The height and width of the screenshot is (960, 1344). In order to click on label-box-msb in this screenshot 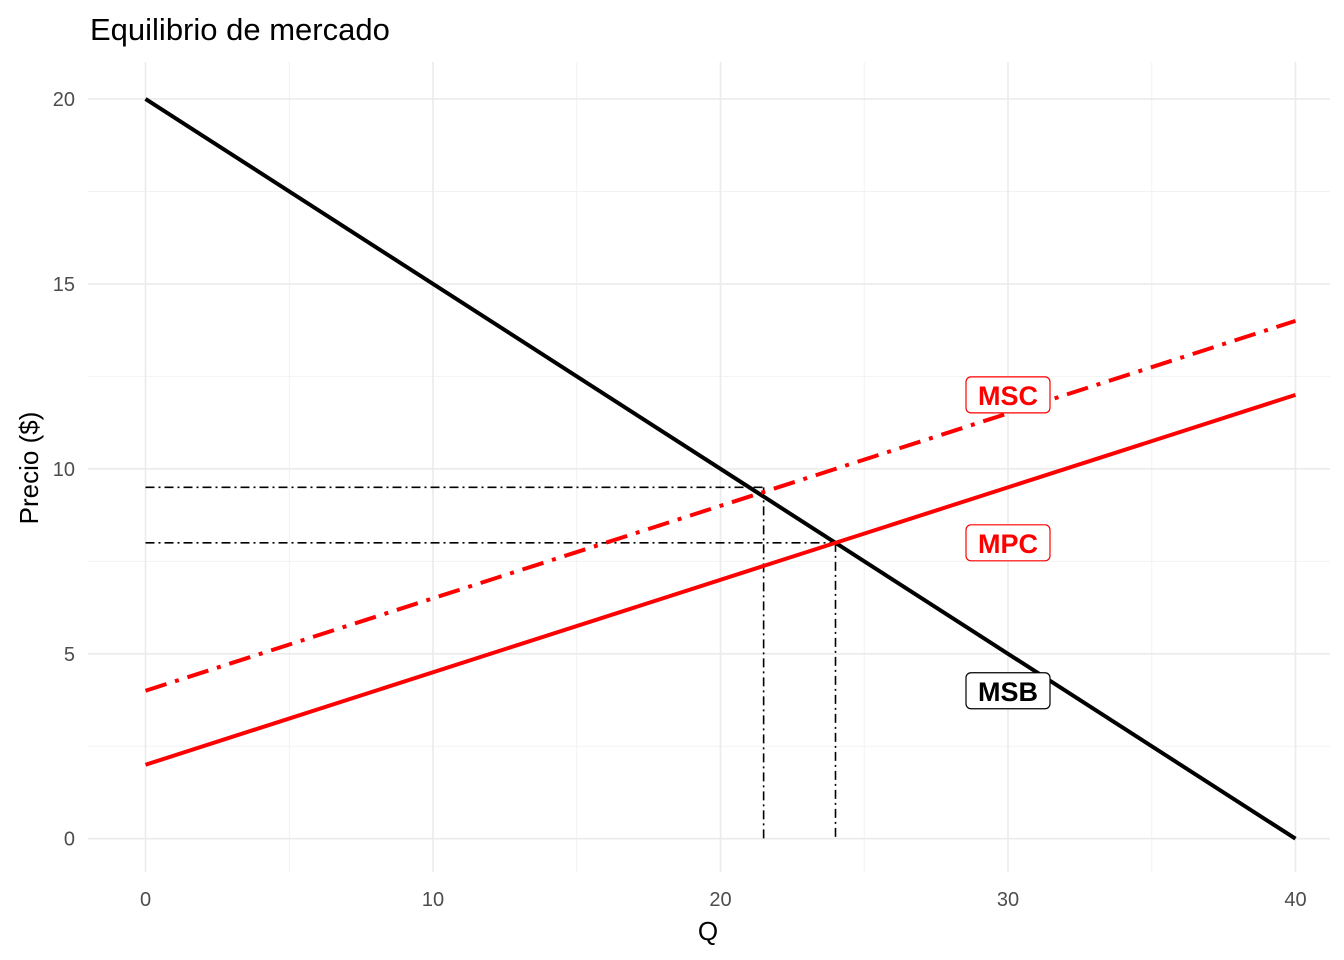, I will do `click(1008, 691)`.